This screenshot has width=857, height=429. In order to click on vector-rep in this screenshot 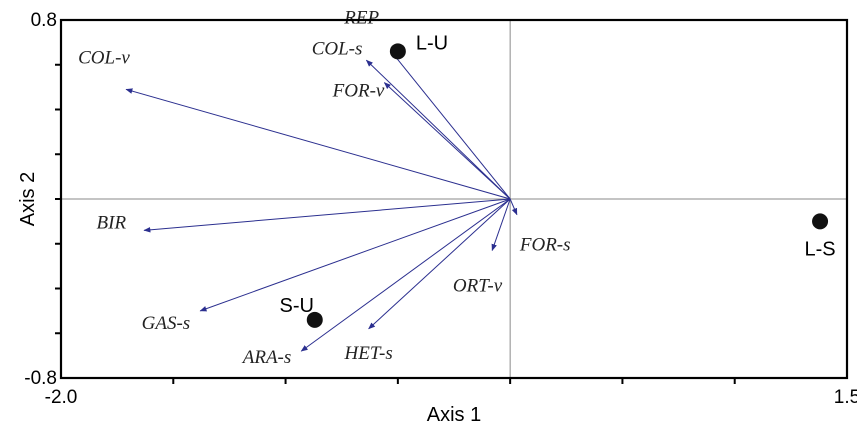, I will do `click(450, 125)`.